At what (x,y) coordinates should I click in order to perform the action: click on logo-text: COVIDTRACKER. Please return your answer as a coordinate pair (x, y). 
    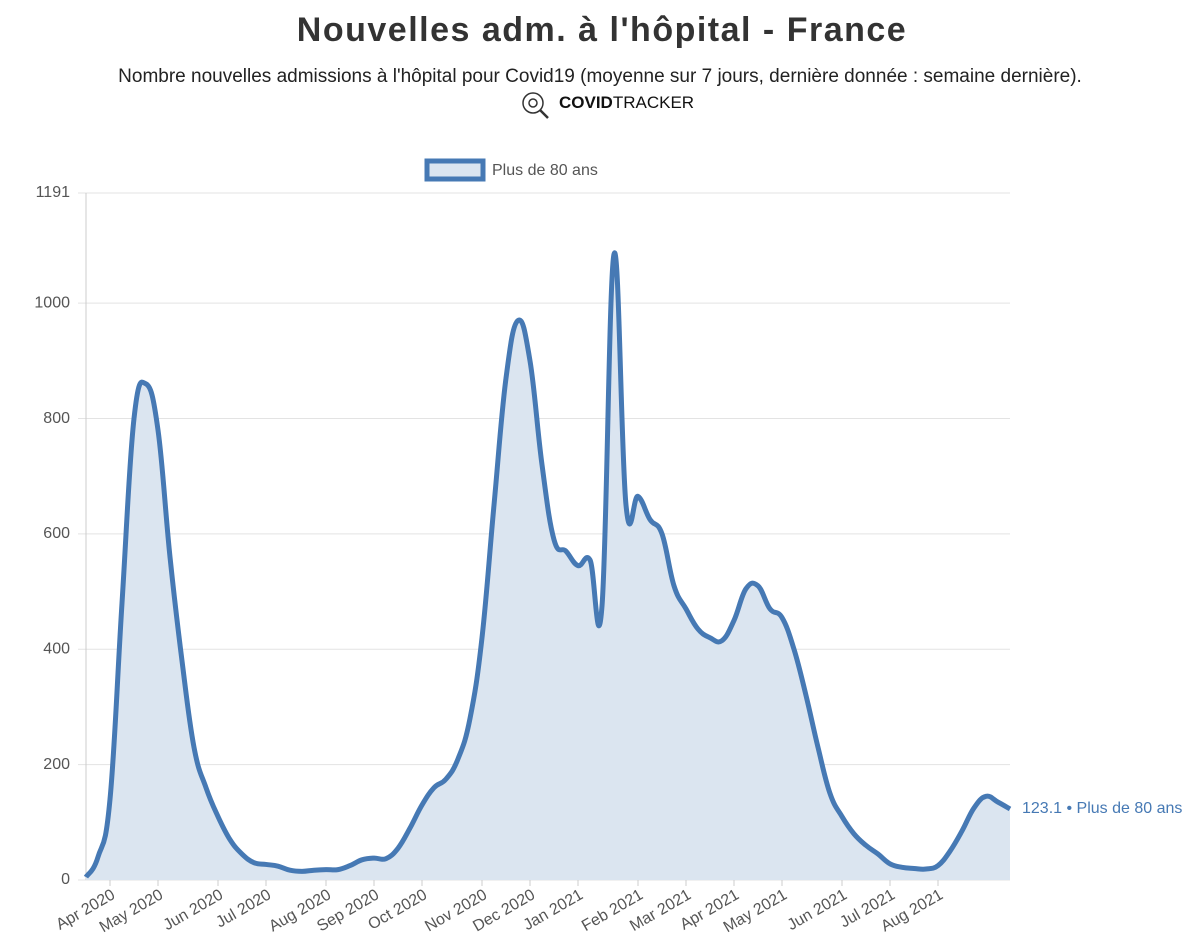
    Looking at the image, I should click on (626, 102).